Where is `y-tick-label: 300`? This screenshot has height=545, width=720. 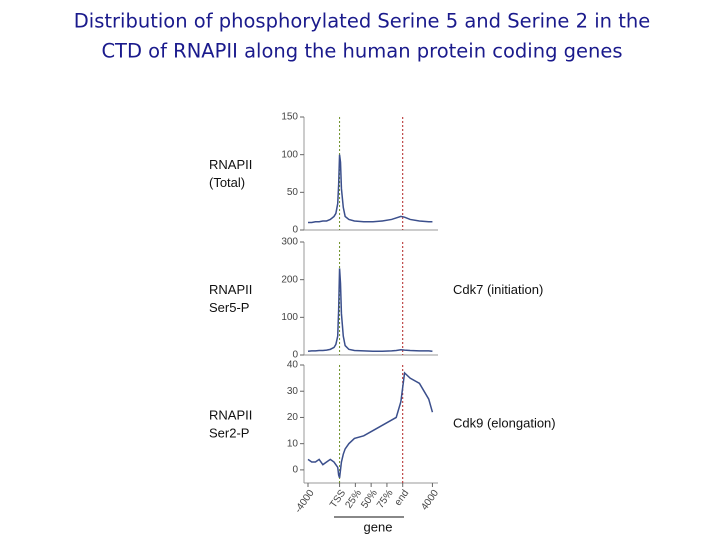 y-tick-label: 300 is located at coordinates (289, 242).